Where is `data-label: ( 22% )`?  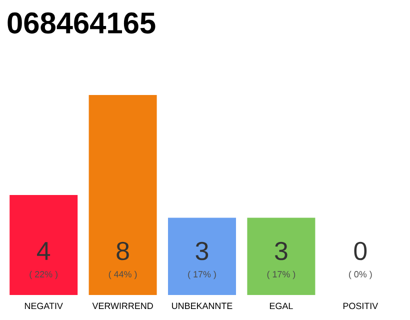 data-label: ( 22% ) is located at coordinates (44, 275).